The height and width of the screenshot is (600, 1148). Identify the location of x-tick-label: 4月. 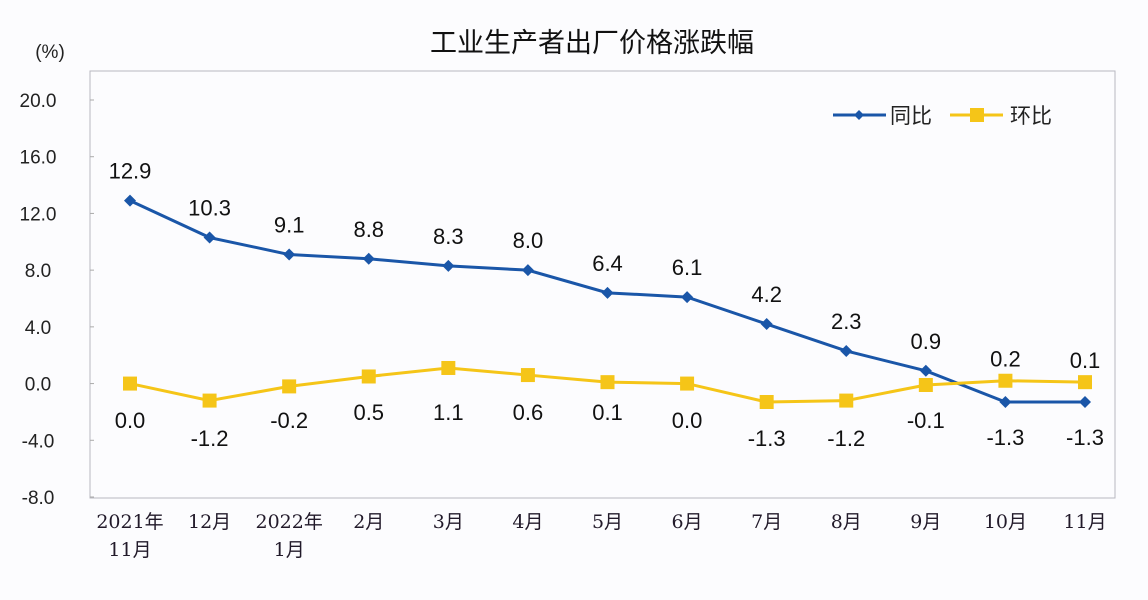
(527, 522).